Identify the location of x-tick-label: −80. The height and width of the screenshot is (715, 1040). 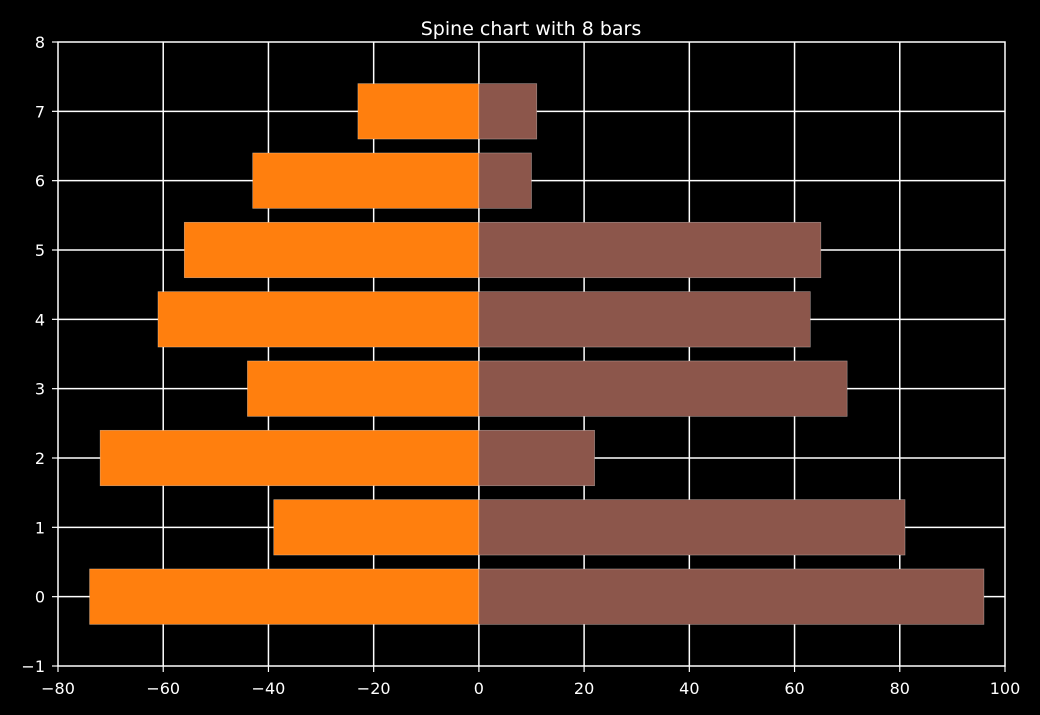
(58, 688).